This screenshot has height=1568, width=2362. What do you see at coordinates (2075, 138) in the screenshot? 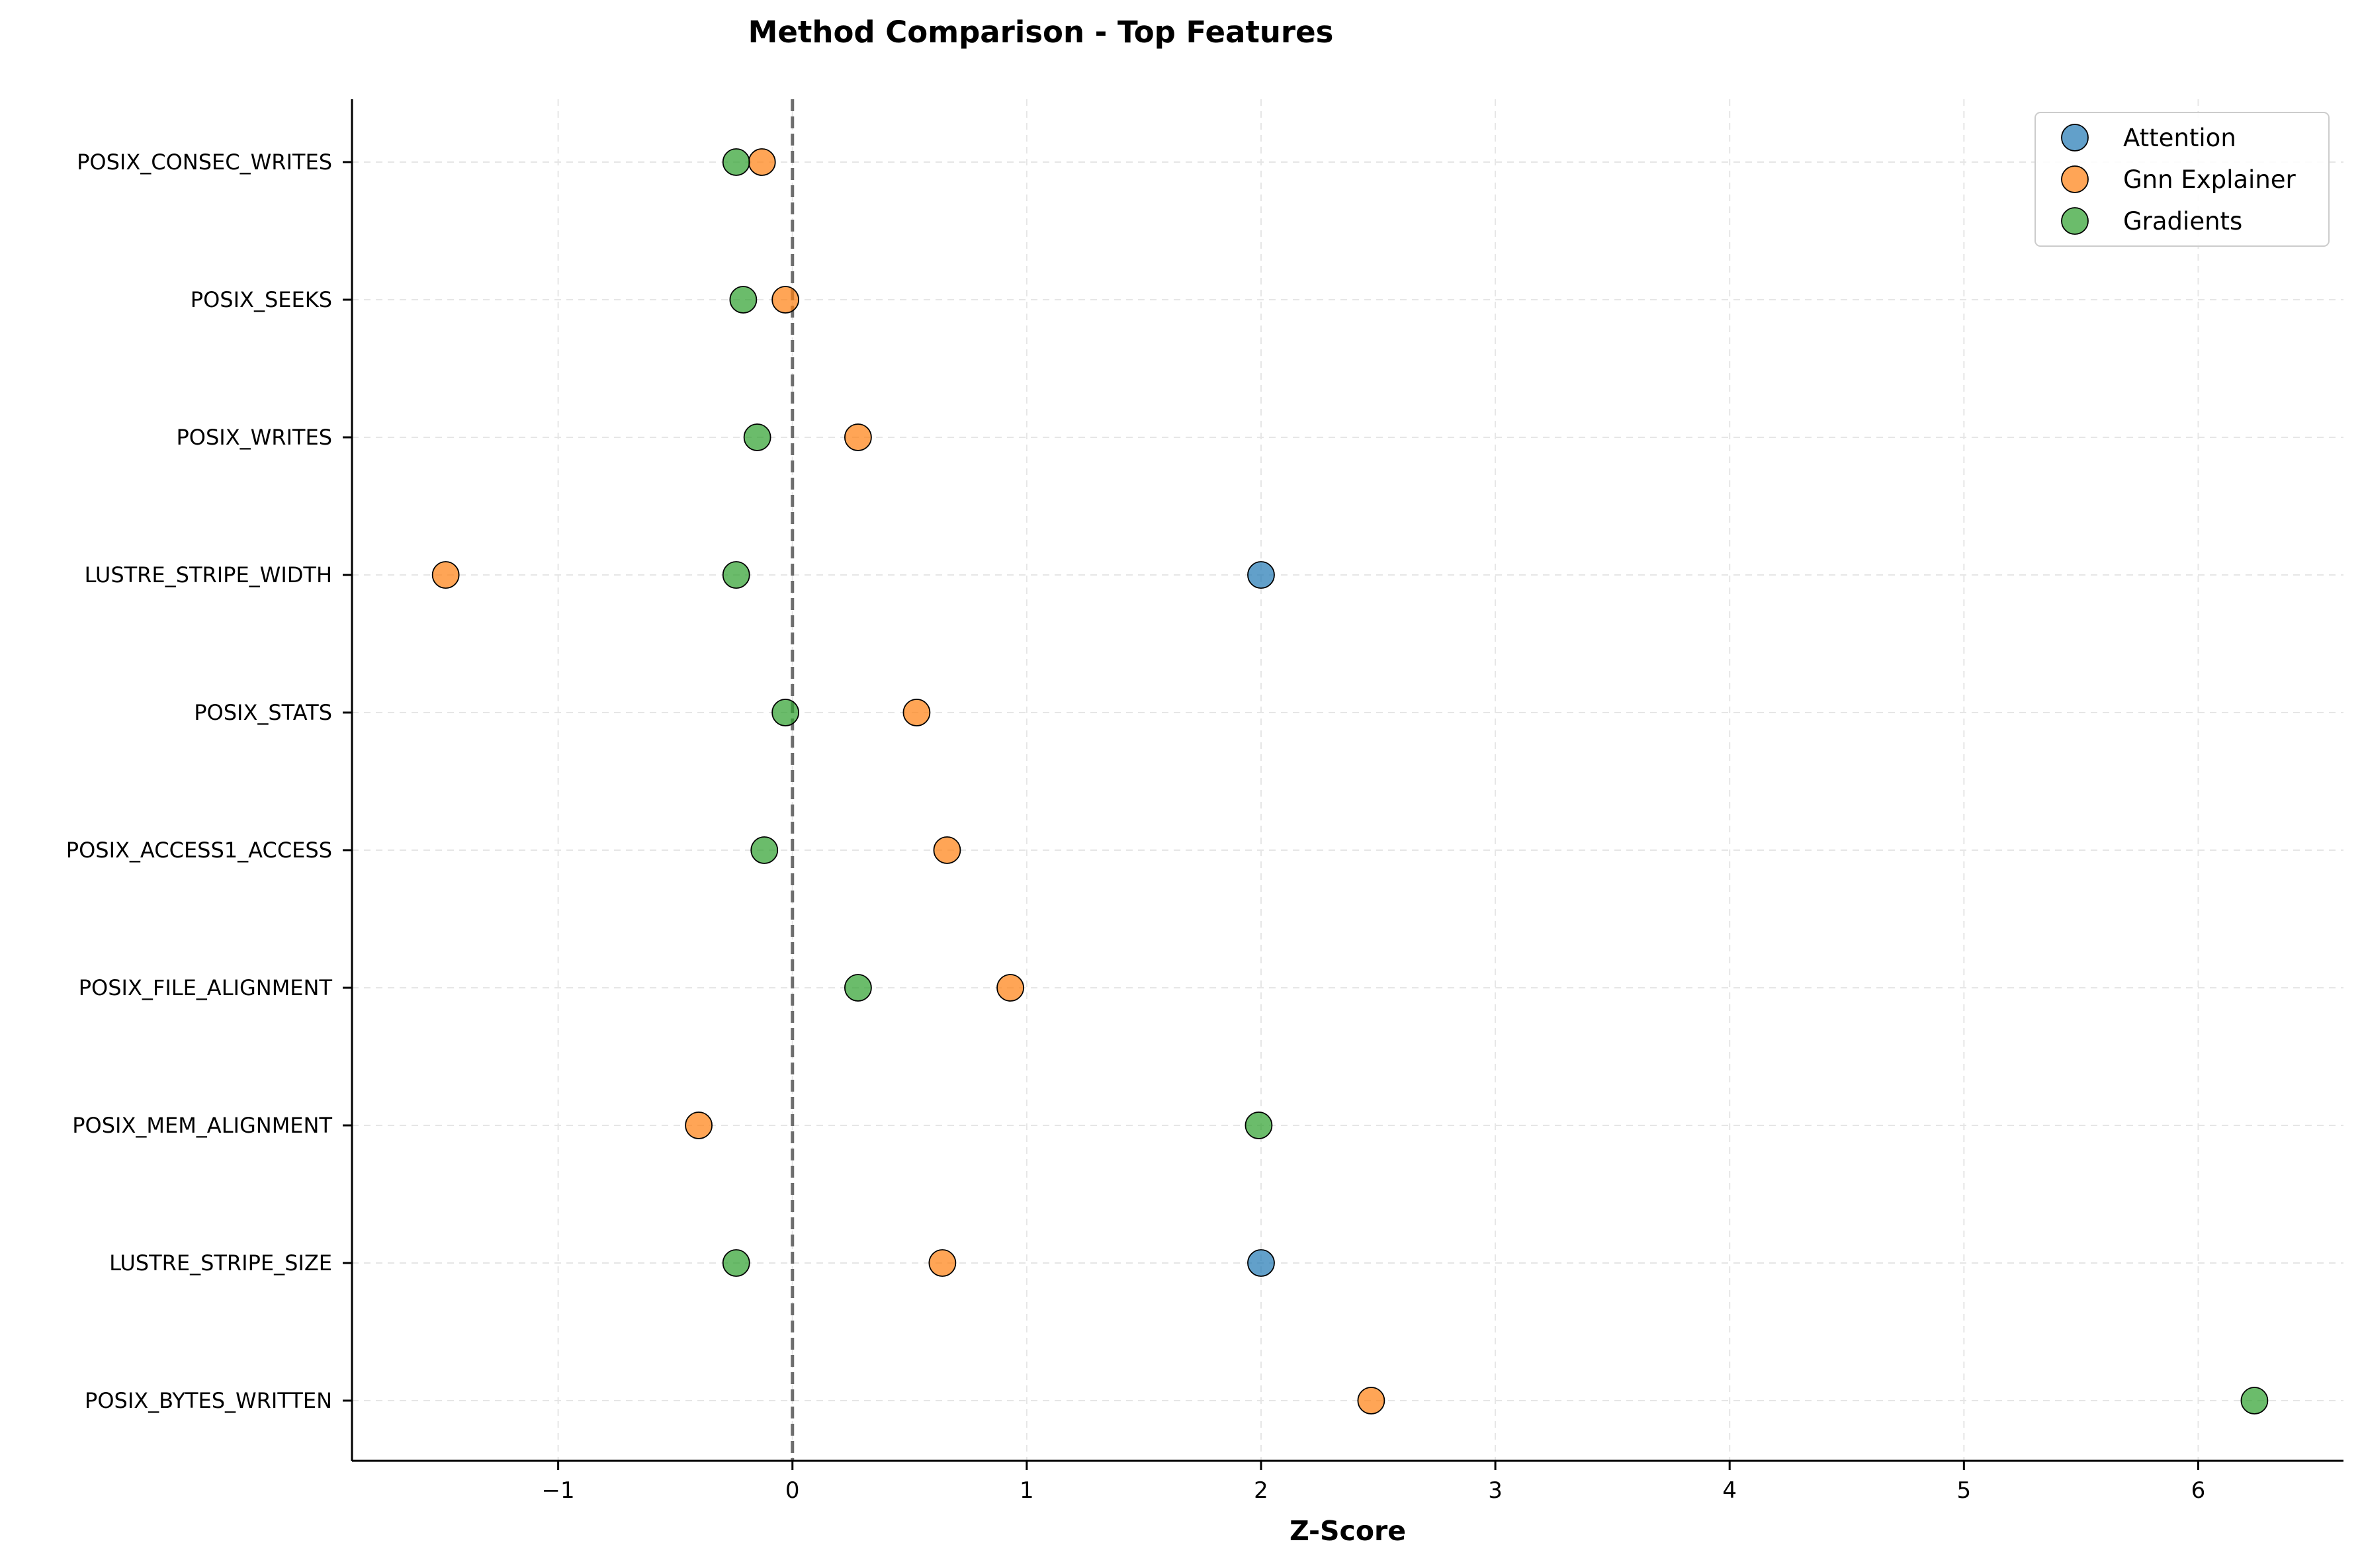
I see `legend-marker-attention` at bounding box center [2075, 138].